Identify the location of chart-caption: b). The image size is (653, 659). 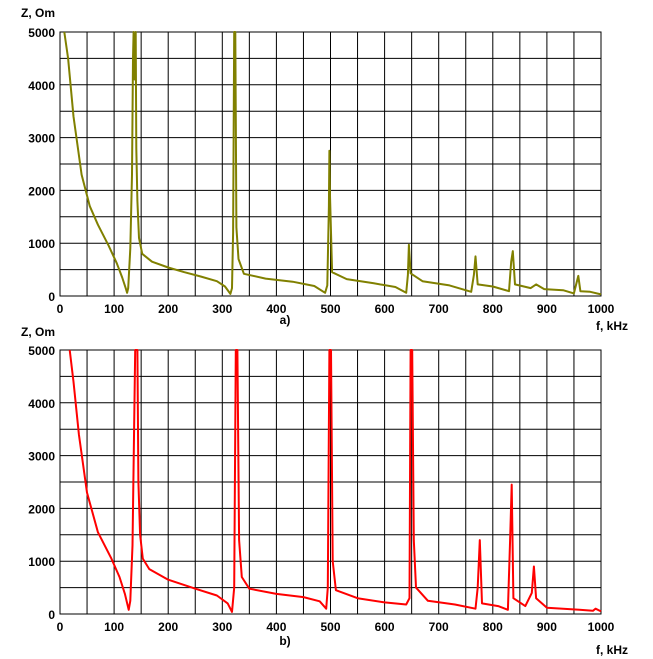
(284, 641).